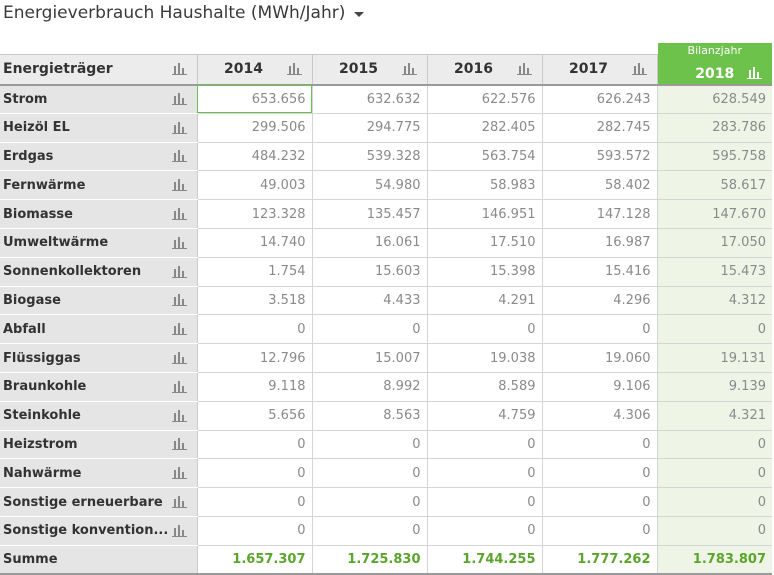 The image size is (774, 575). What do you see at coordinates (714, 387) in the screenshot?
I see `bilanz-value-cell: 9.139` at bounding box center [714, 387].